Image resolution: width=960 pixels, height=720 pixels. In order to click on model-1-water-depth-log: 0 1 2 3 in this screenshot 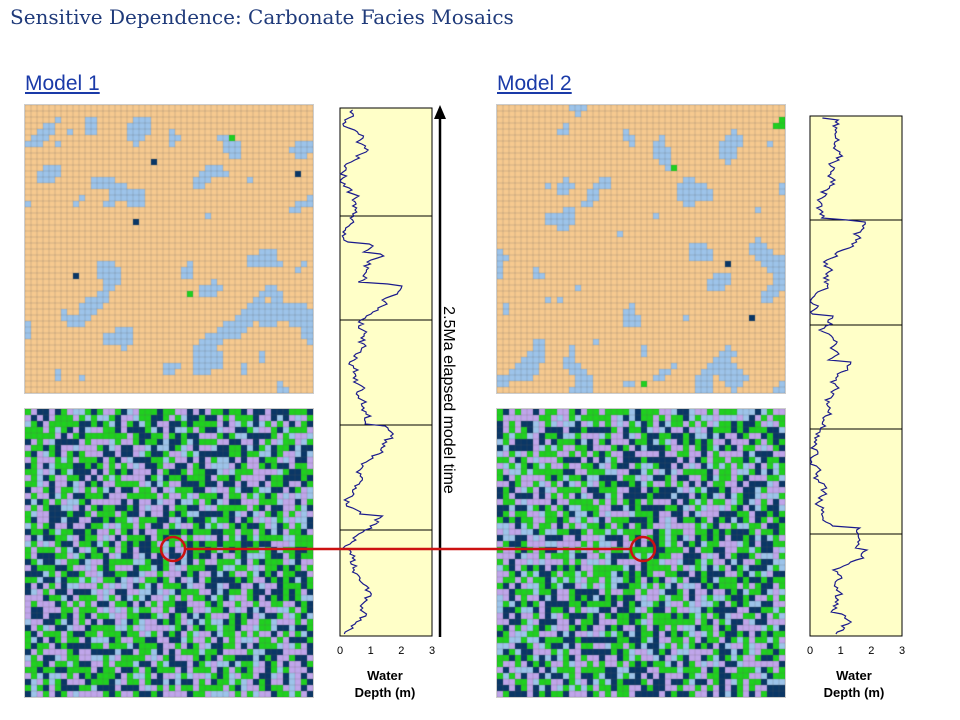, I will do `click(386, 382)`.